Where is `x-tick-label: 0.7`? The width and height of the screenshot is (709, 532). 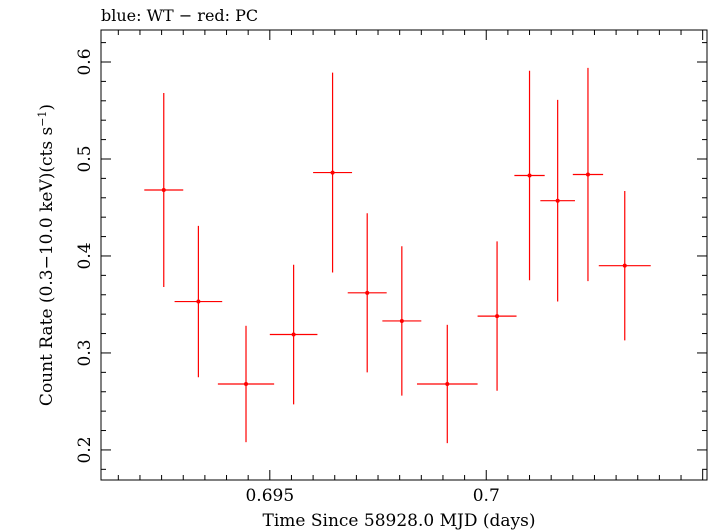
x-tick-label: 0.7 is located at coordinates (486, 496).